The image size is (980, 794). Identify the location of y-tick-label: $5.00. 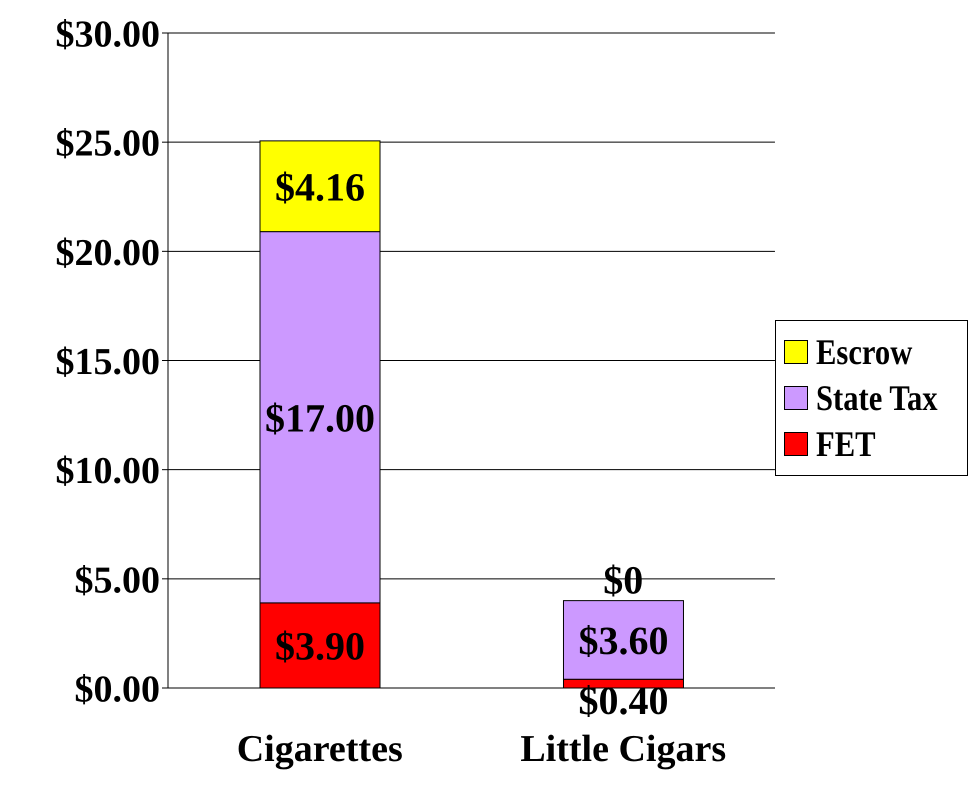
(117, 580).